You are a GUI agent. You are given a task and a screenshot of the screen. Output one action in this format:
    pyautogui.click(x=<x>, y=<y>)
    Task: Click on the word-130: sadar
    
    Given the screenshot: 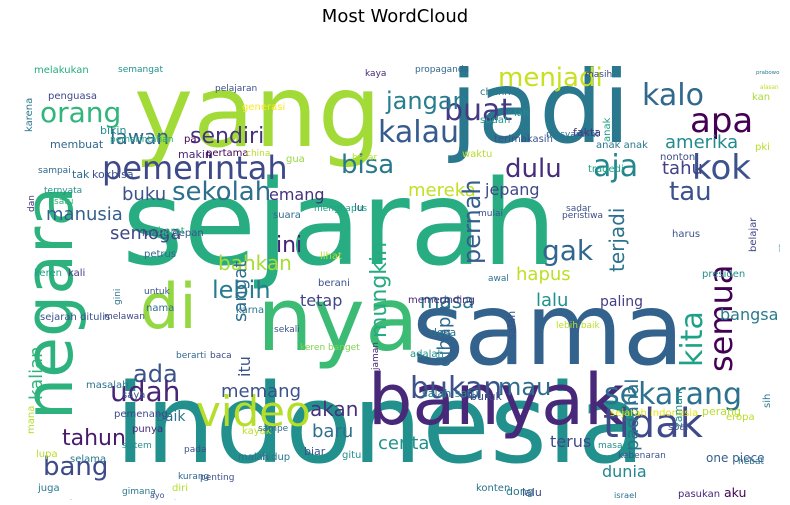 What is the action you would take?
    pyautogui.click(x=578, y=209)
    